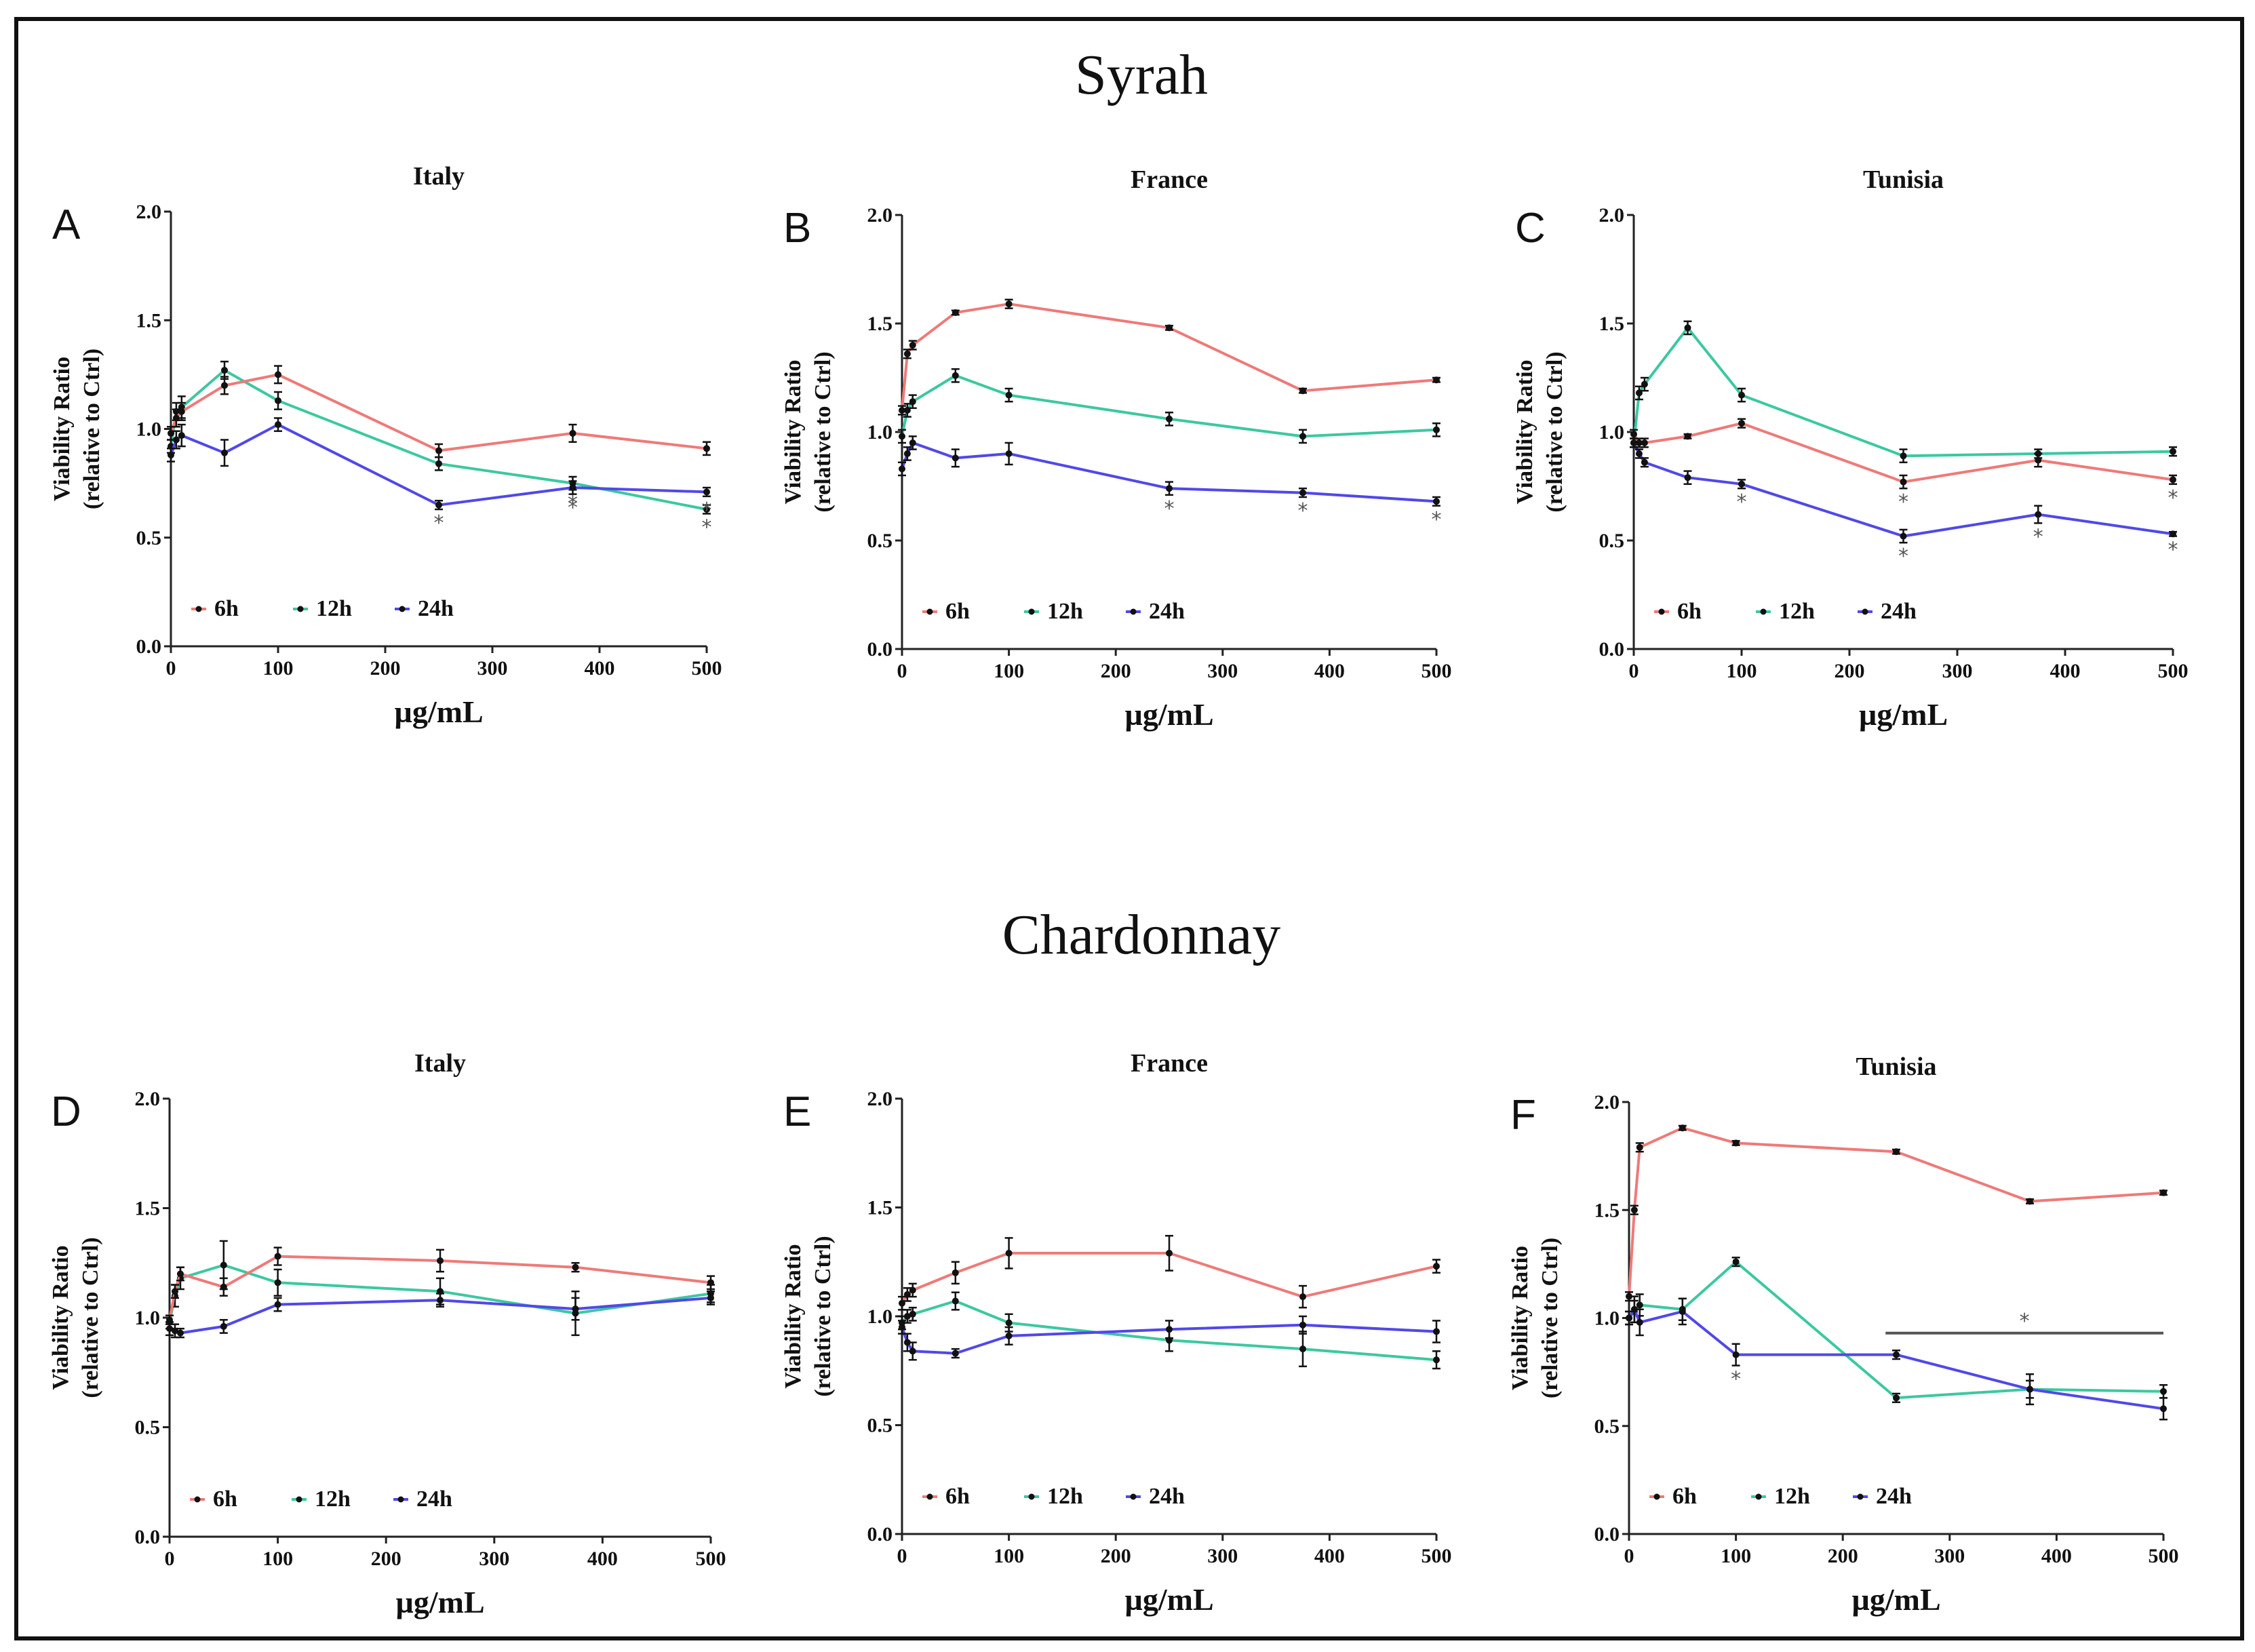 The width and height of the screenshot is (2255, 1652). Describe the element at coordinates (1141, 934) in the screenshot. I see `section-title-chardonnay: Chardonnay` at that location.